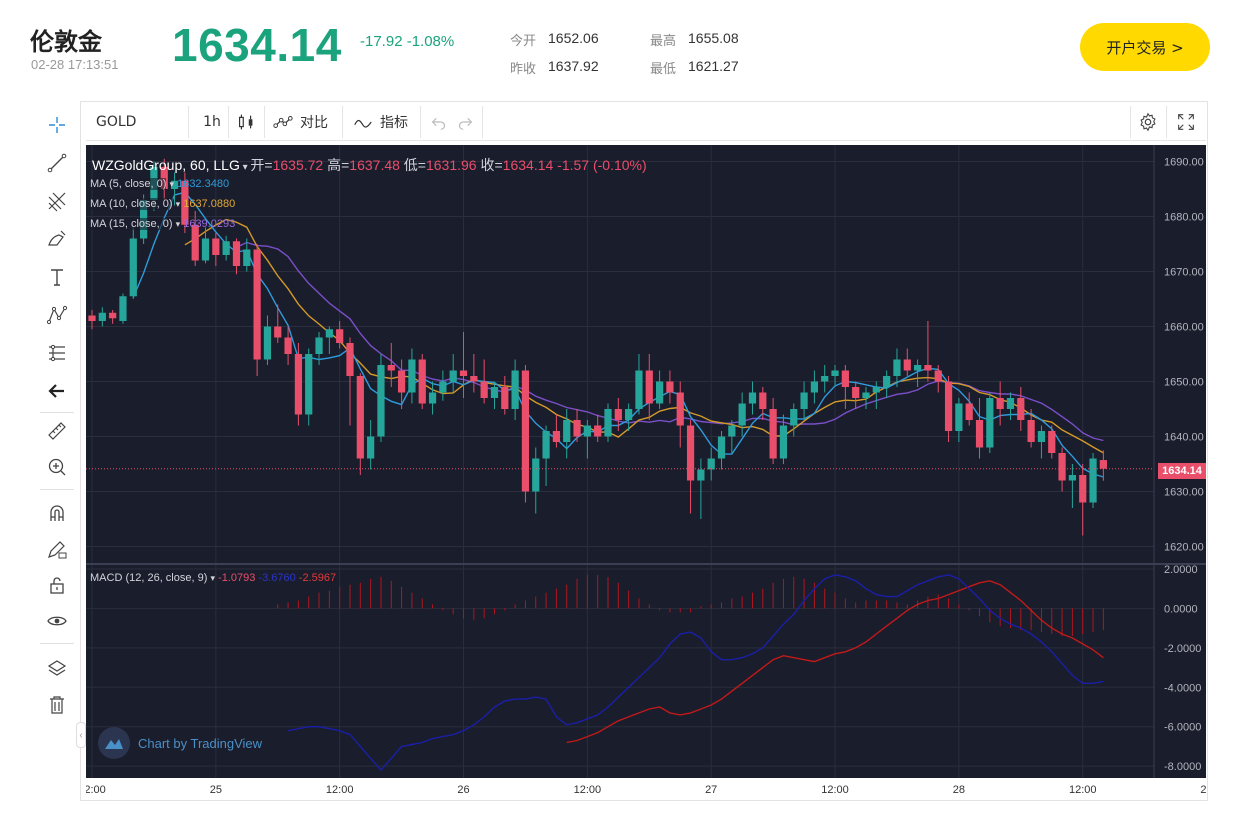 This screenshot has height=824, width=1235. Describe the element at coordinates (602, 165) in the screenshot. I see `bar-change: -1.57 (-0.10%)` at that location.